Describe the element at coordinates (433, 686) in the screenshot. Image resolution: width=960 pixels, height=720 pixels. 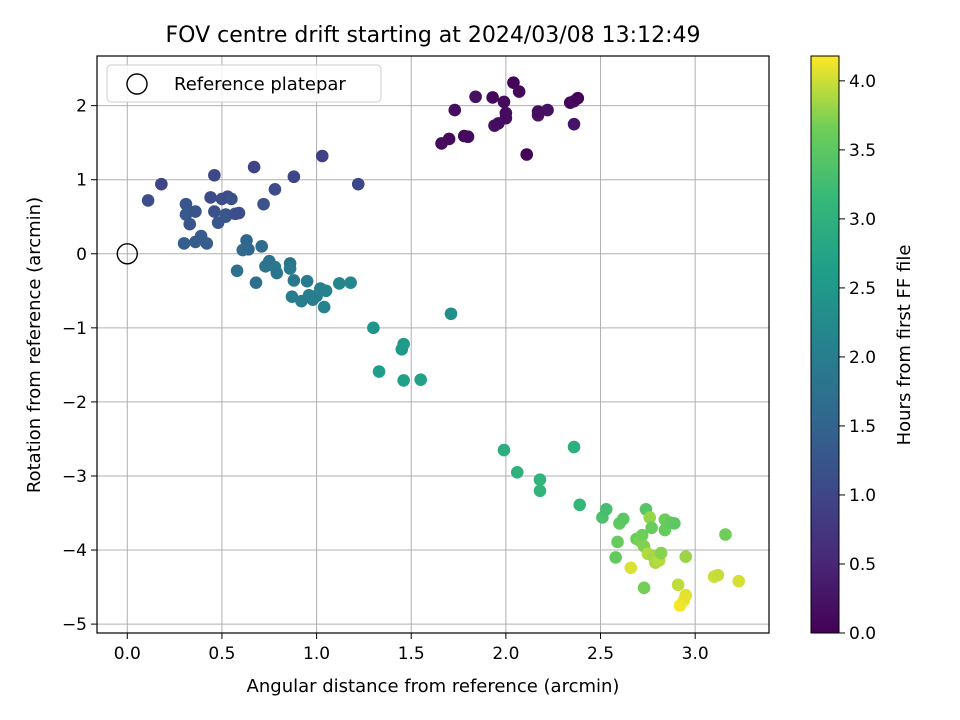
I see `x-axis-label: Angular distance from reference (arcmin)` at that location.